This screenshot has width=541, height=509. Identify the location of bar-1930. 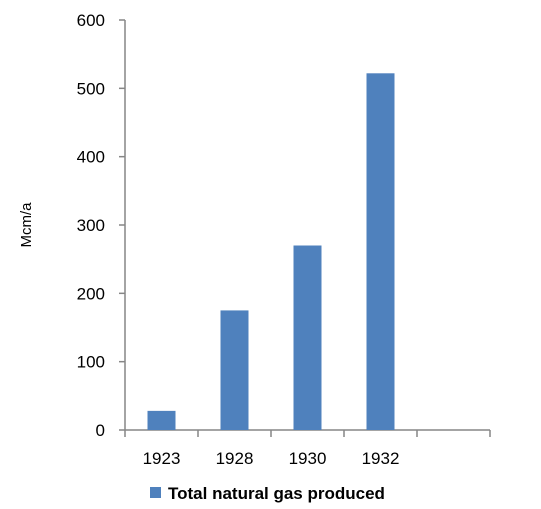
(307, 337).